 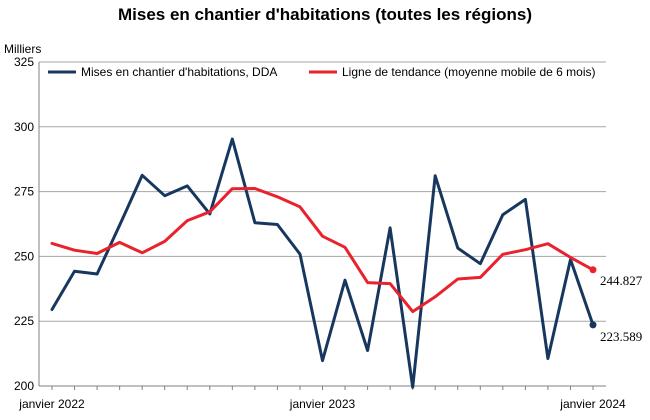 I want to click on x-tick-label: janvier 2024, so click(x=592, y=404).